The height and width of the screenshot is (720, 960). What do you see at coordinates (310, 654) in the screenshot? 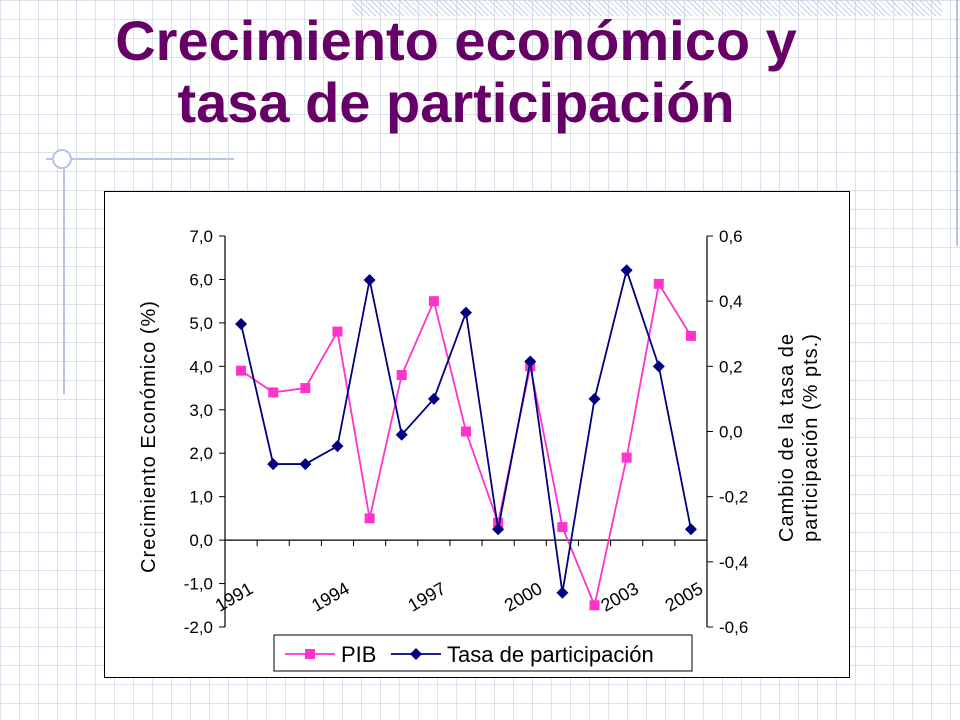
I see `legend-pib-marker` at bounding box center [310, 654].